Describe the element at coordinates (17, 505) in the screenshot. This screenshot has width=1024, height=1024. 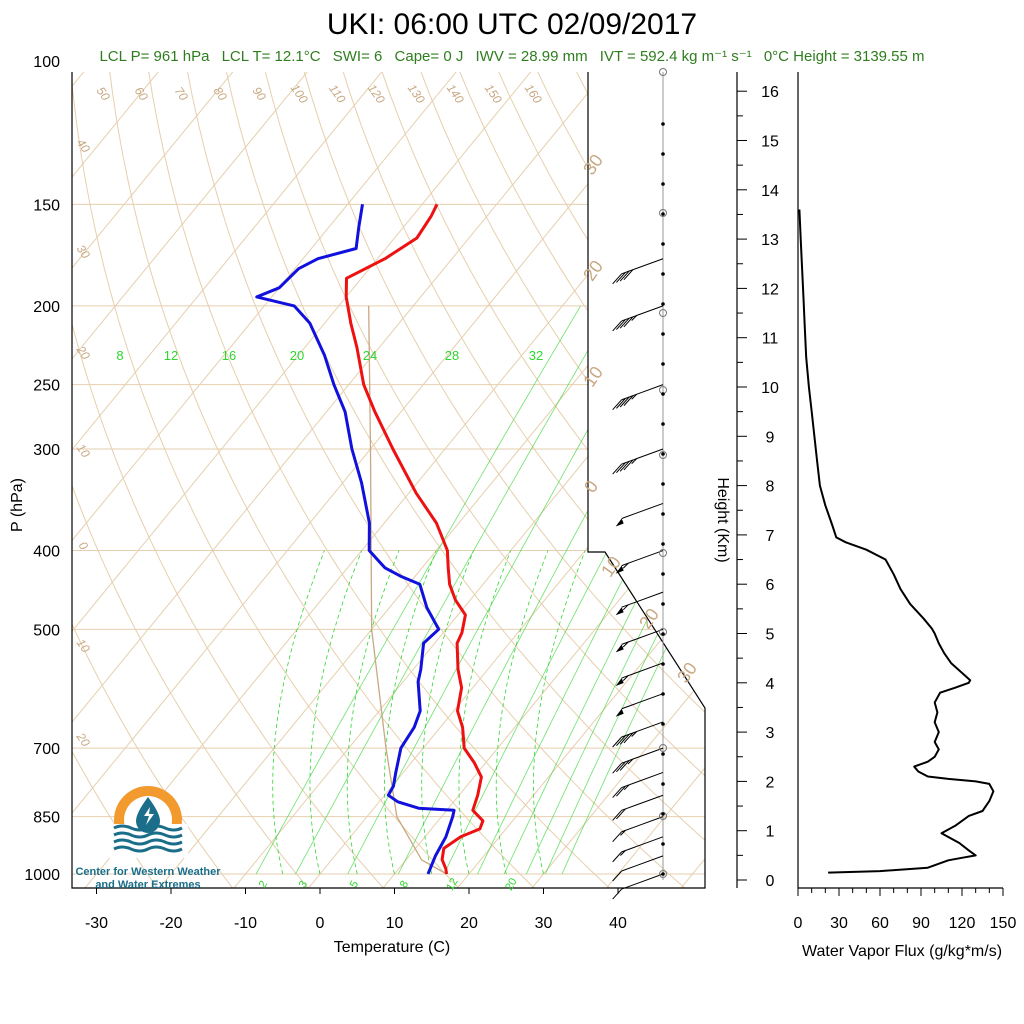
I see `pressure-axis-title: P (hPa)` at that location.